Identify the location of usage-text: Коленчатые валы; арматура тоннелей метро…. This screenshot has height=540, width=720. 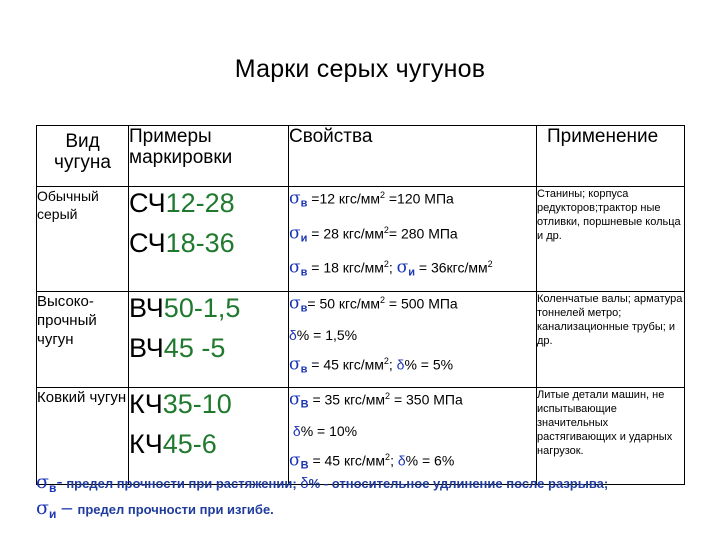
(610, 339).